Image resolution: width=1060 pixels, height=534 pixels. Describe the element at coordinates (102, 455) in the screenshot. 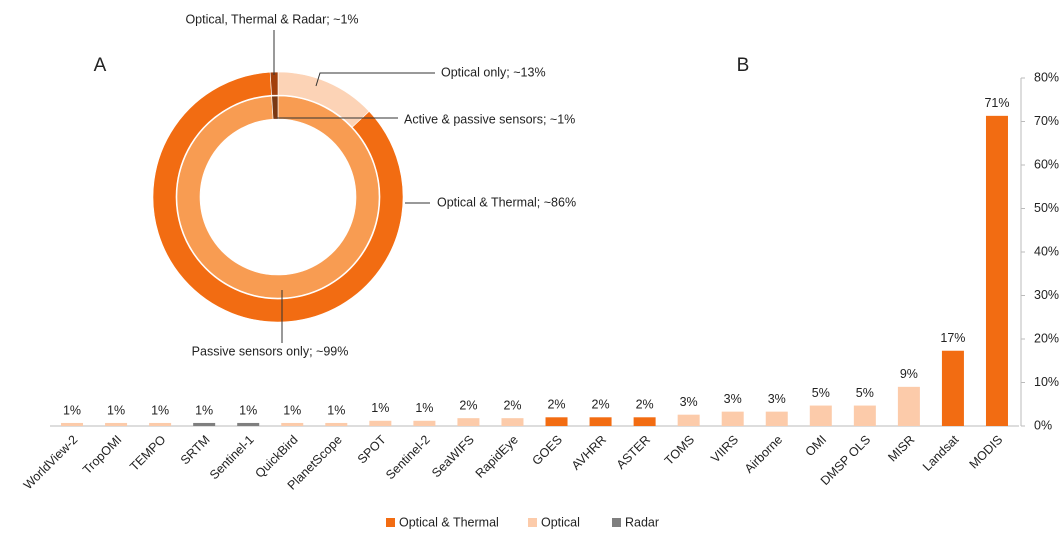

I see `x-tick-label: TropOMI` at that location.